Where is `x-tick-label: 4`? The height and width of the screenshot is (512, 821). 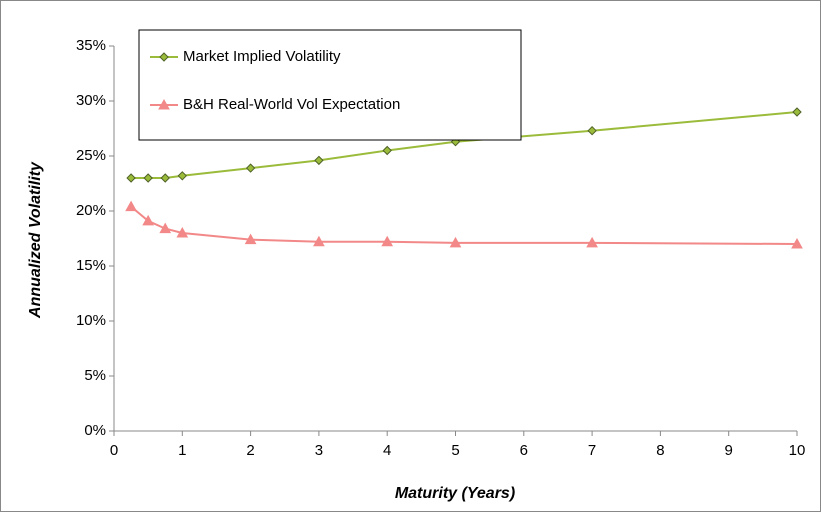
x-tick-label: 4 is located at coordinates (387, 450).